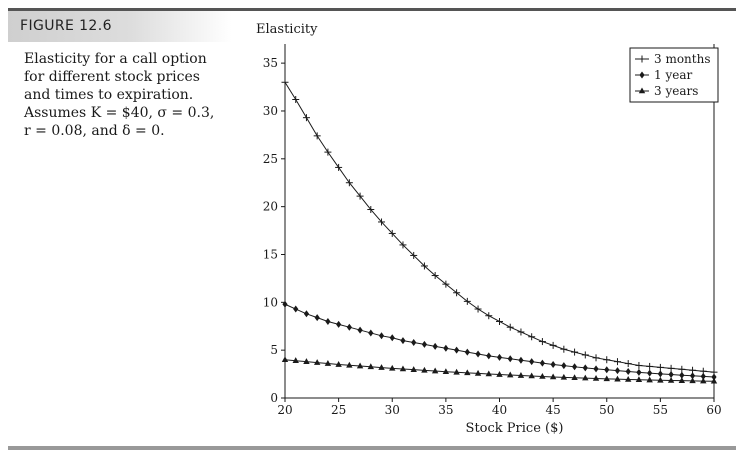  I want to click on legend-item-3-months: 3 months, so click(673, 59).